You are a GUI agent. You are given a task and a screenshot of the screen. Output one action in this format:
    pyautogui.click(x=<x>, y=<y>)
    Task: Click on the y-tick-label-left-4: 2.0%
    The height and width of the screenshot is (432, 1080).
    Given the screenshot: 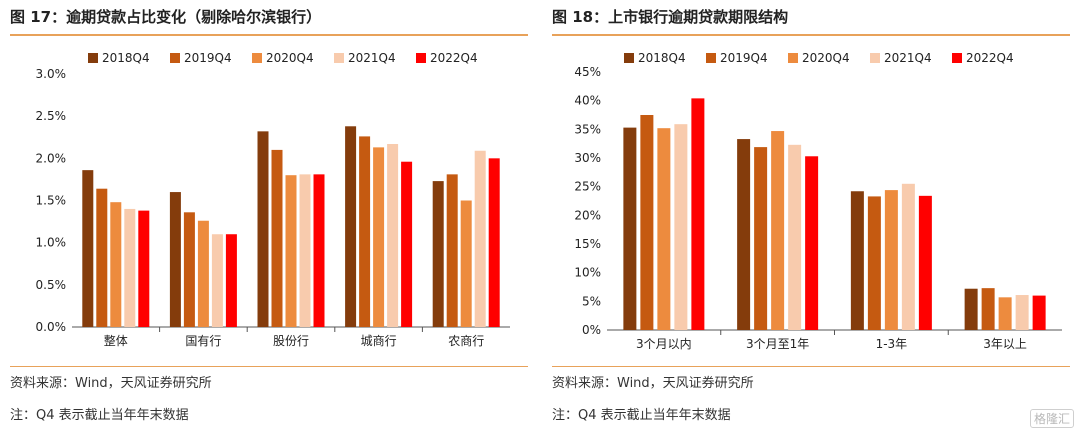 What is the action you would take?
    pyautogui.click(x=51, y=158)
    